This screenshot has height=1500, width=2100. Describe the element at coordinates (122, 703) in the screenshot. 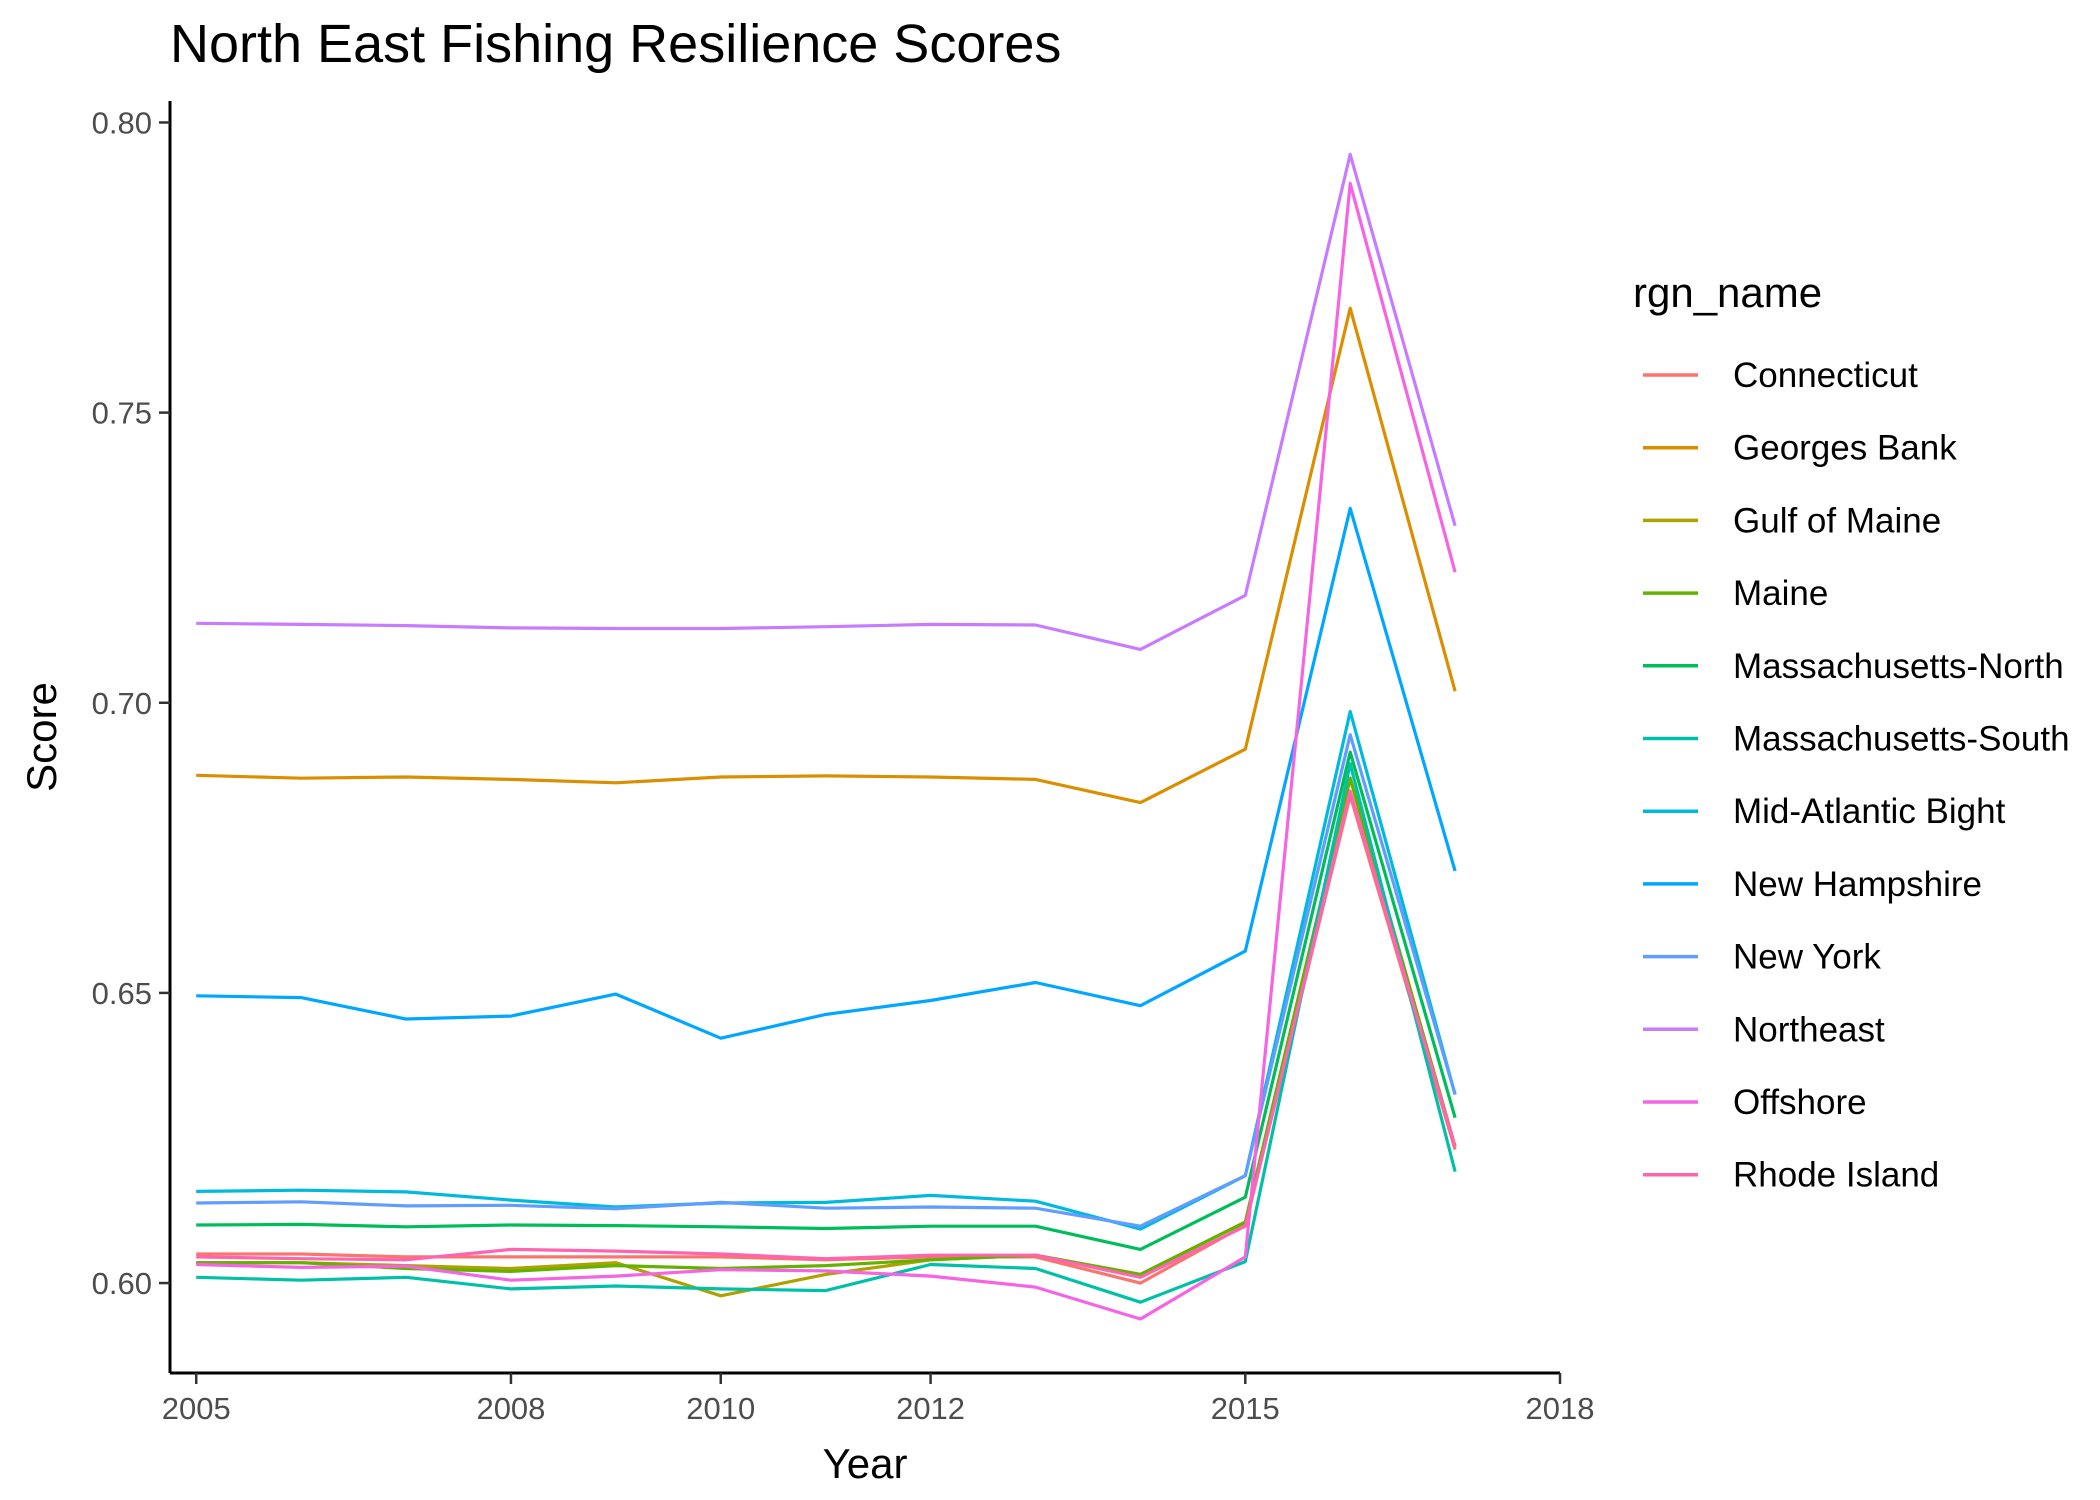

I see `y-tick-label: 0.70` at that location.